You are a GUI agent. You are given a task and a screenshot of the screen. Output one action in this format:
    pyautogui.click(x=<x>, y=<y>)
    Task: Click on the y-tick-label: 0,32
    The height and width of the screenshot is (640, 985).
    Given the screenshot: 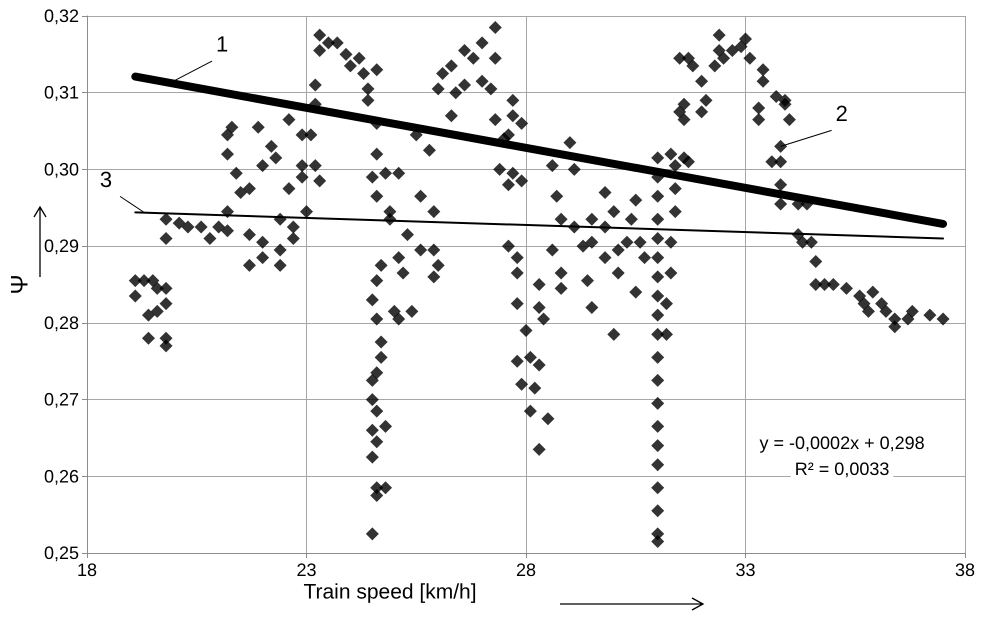 What is the action you would take?
    pyautogui.click(x=61, y=16)
    